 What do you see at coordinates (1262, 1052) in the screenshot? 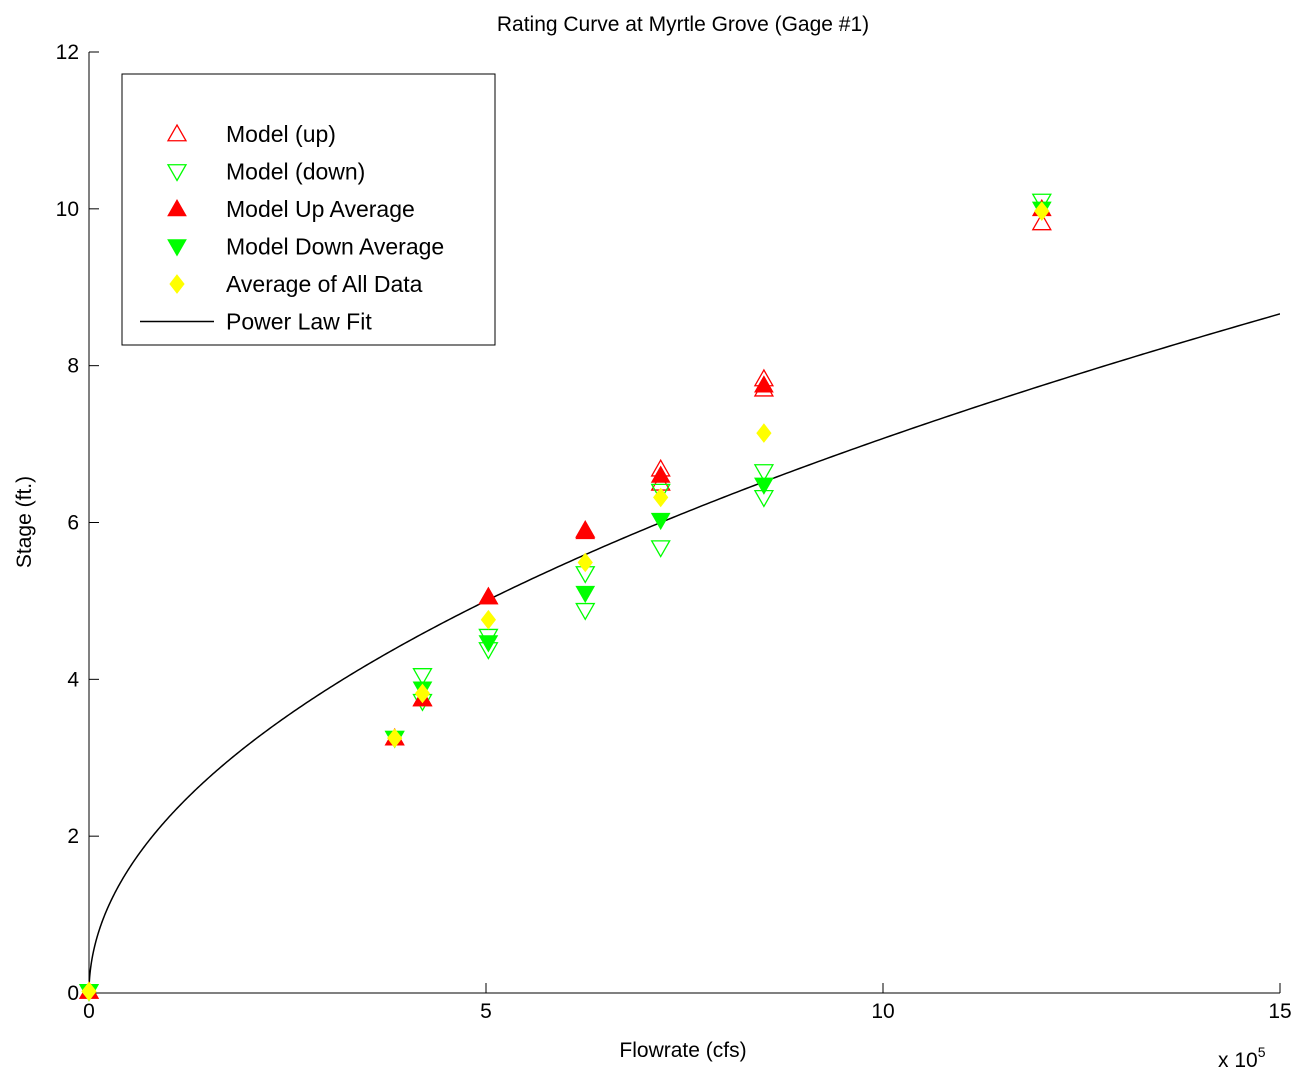
I see `x-multiplier-exponent: 5` at bounding box center [1262, 1052].